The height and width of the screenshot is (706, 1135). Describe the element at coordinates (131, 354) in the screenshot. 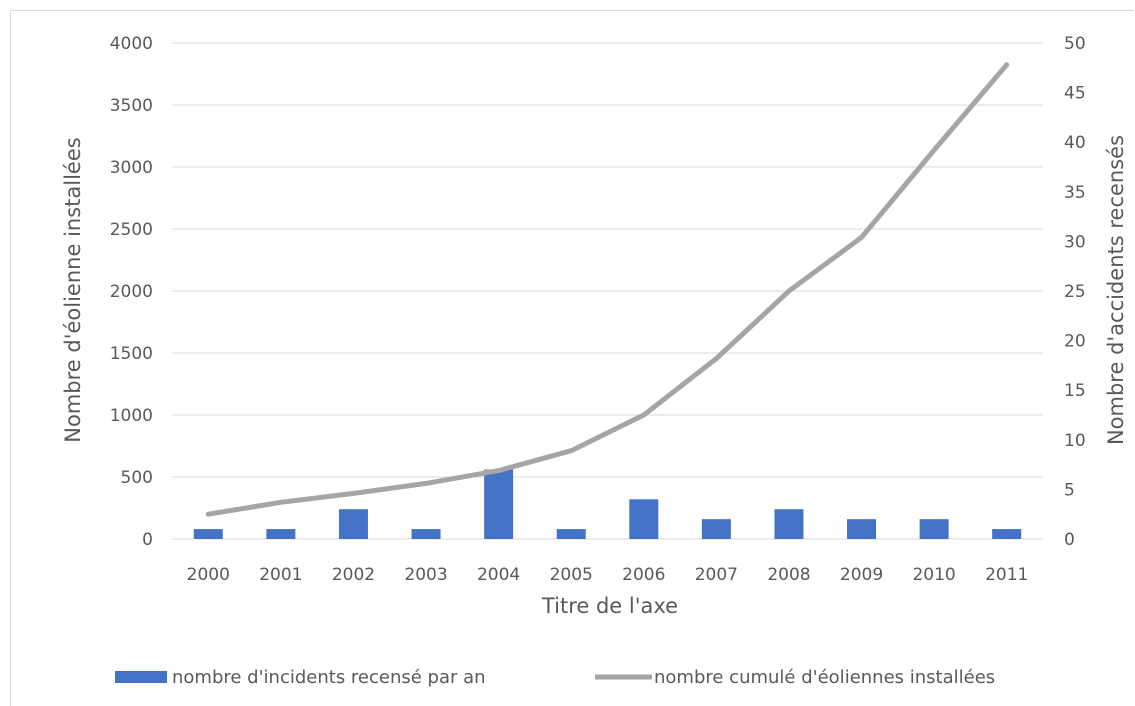

I see `y-tick-label: 1500` at that location.